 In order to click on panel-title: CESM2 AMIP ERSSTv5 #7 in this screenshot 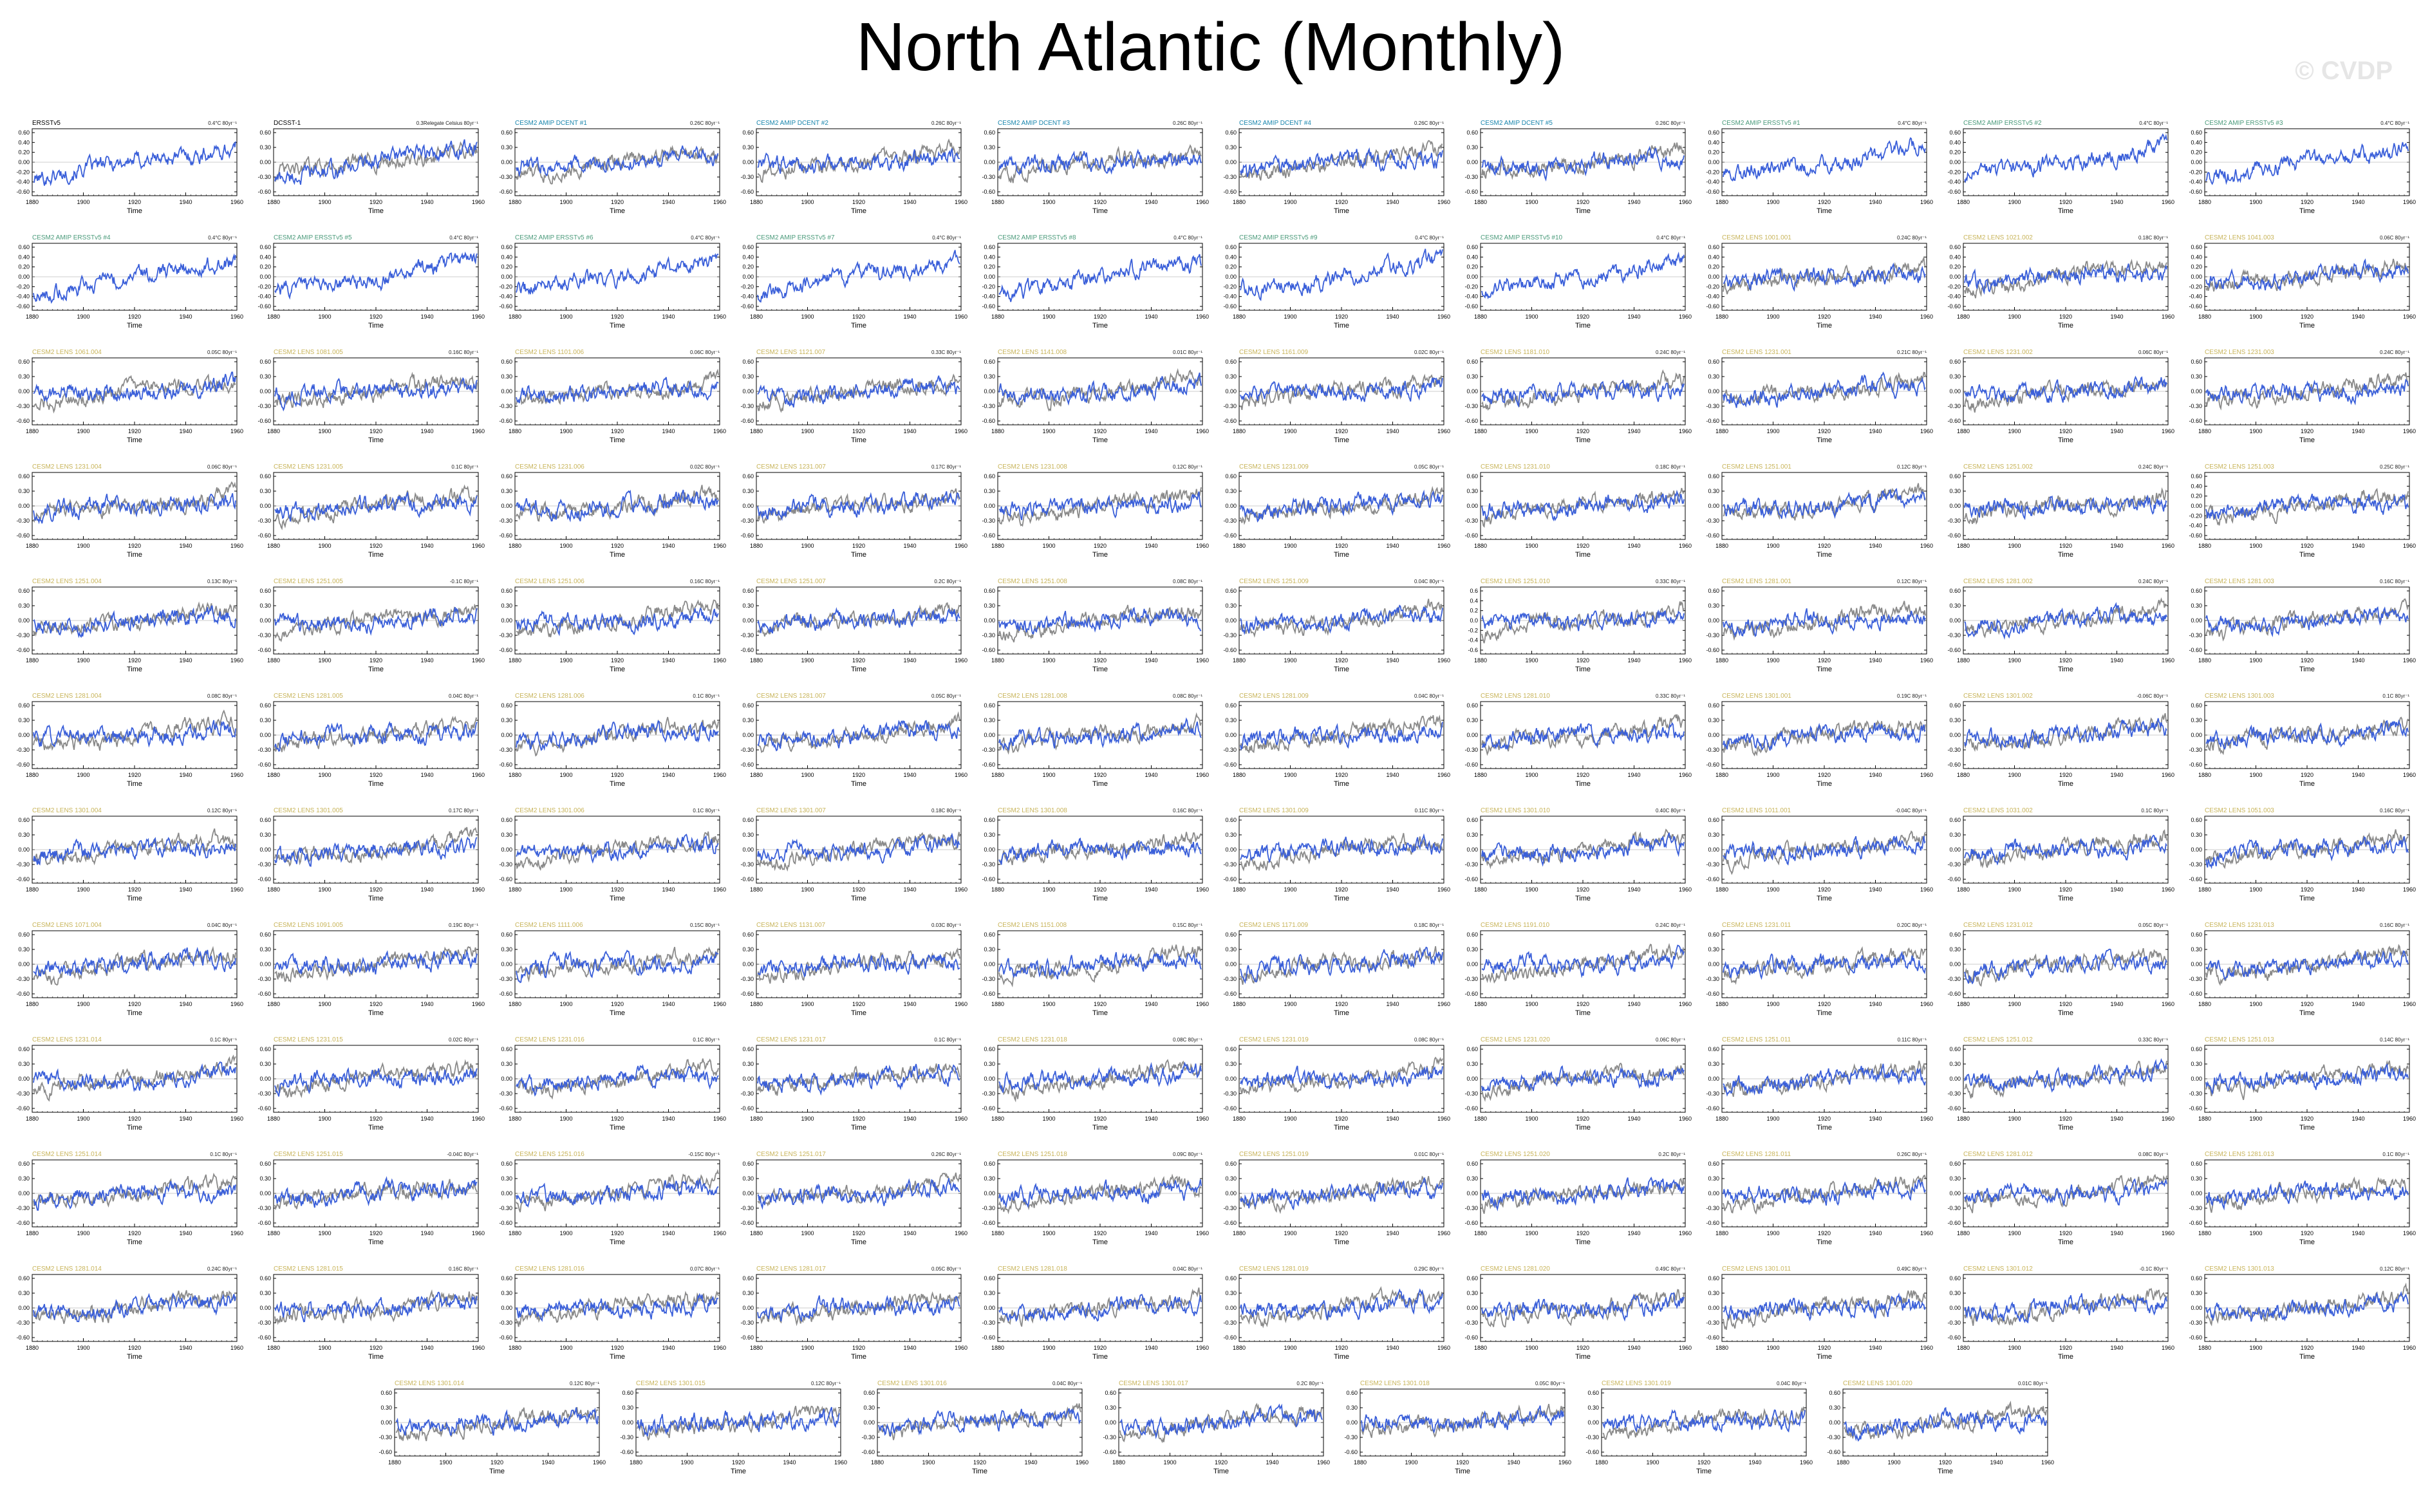, I will do `click(795, 237)`.